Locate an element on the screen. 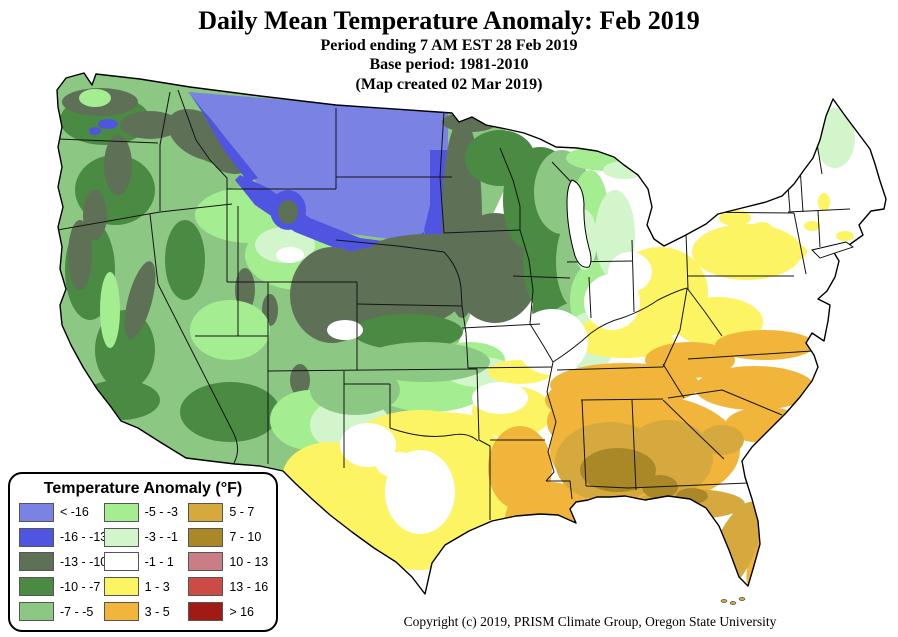 The image size is (898, 637). lake-michigan is located at coordinates (579, 223).